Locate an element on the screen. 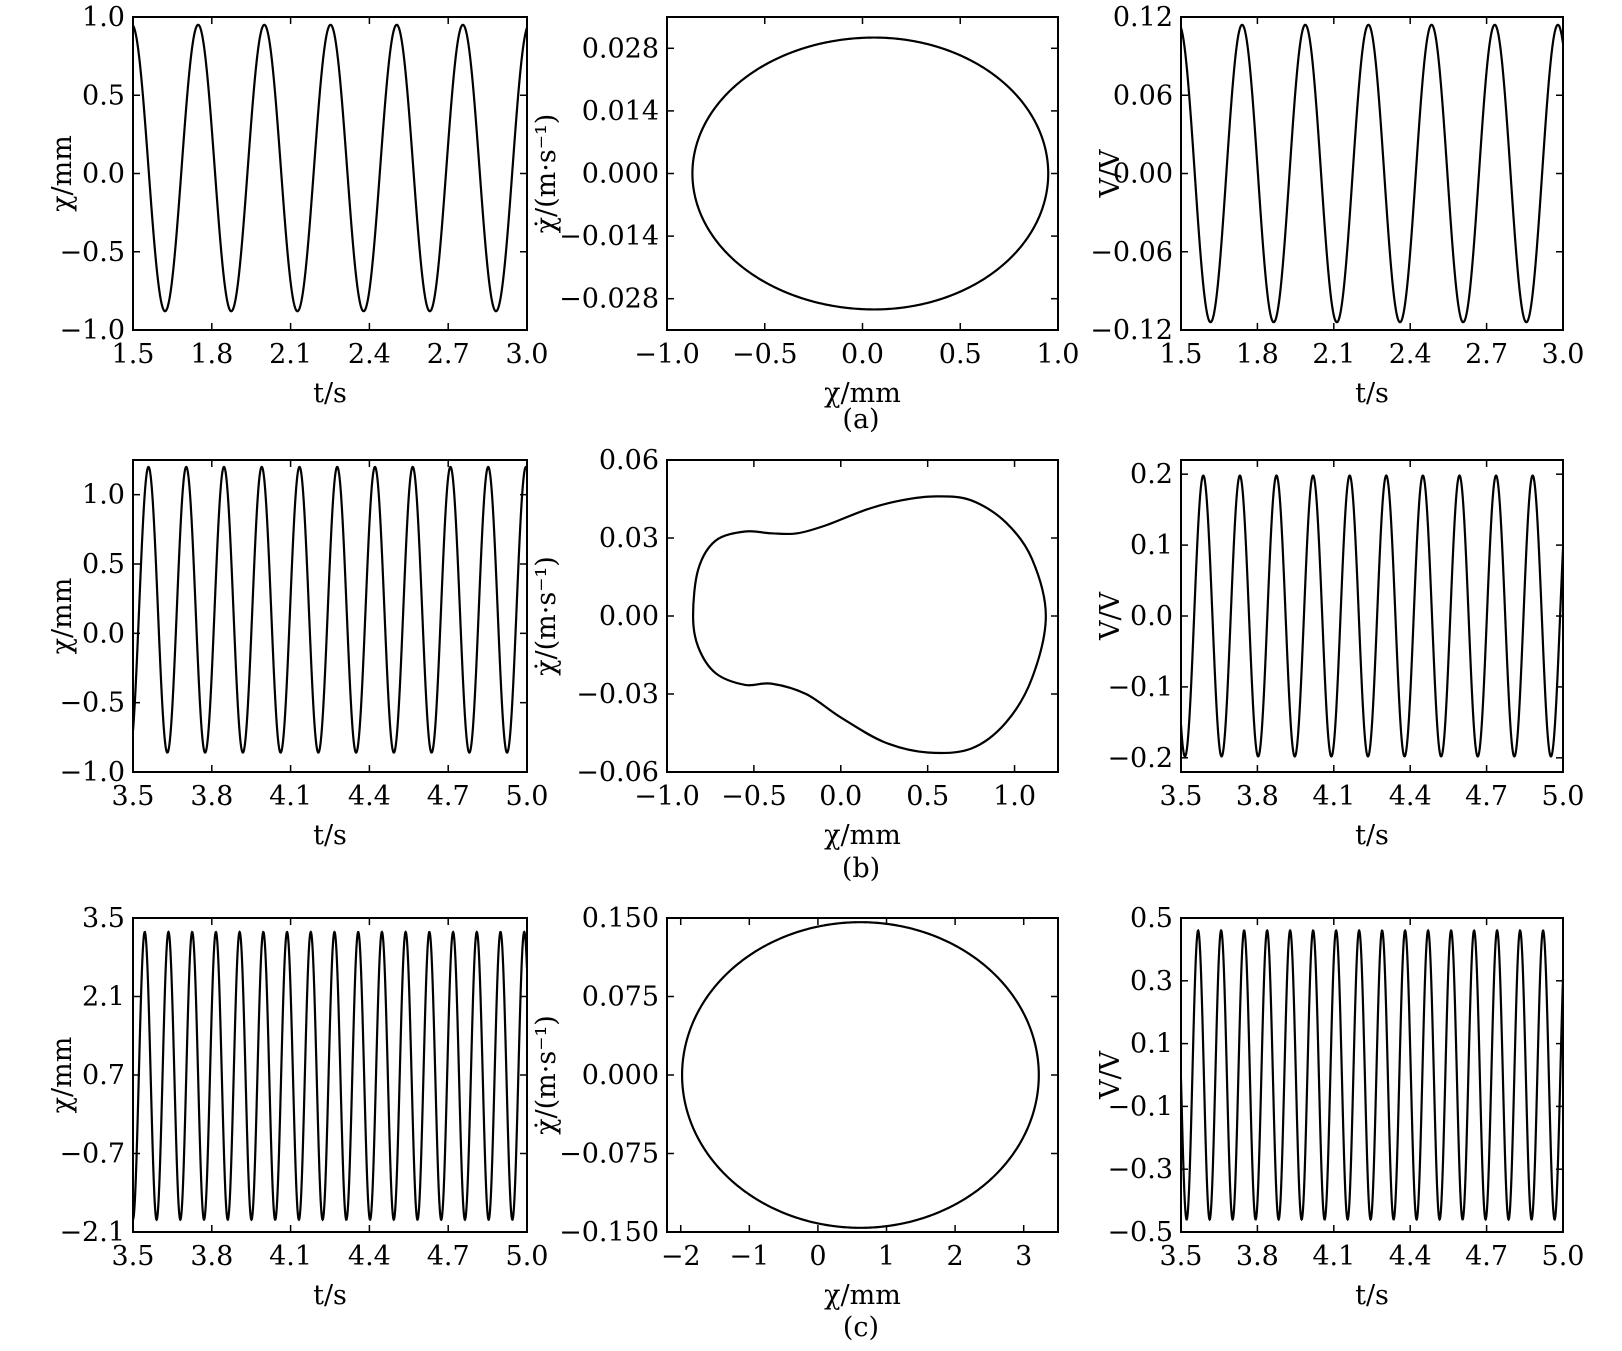 This screenshot has height=1351, width=1622. y-tick-label: −1.0 is located at coordinates (92, 330).